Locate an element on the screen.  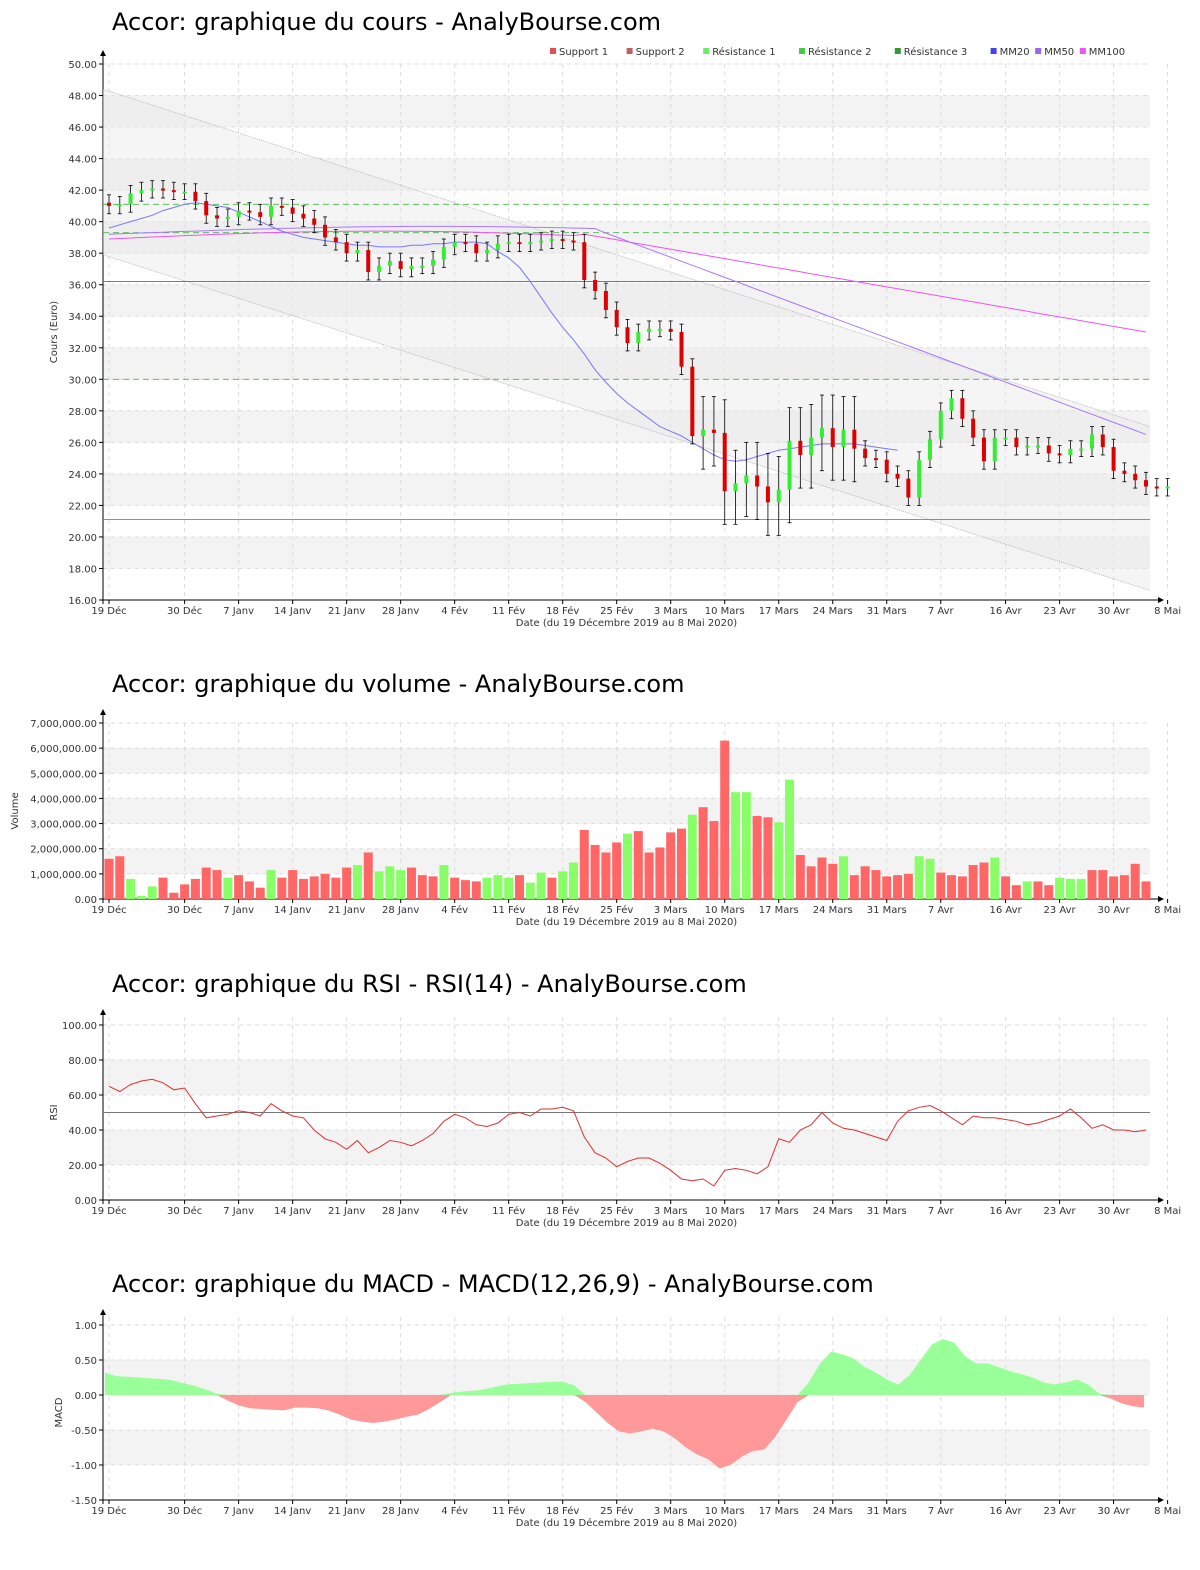
volume-xtick-label: 18 Fév is located at coordinates (562, 910).